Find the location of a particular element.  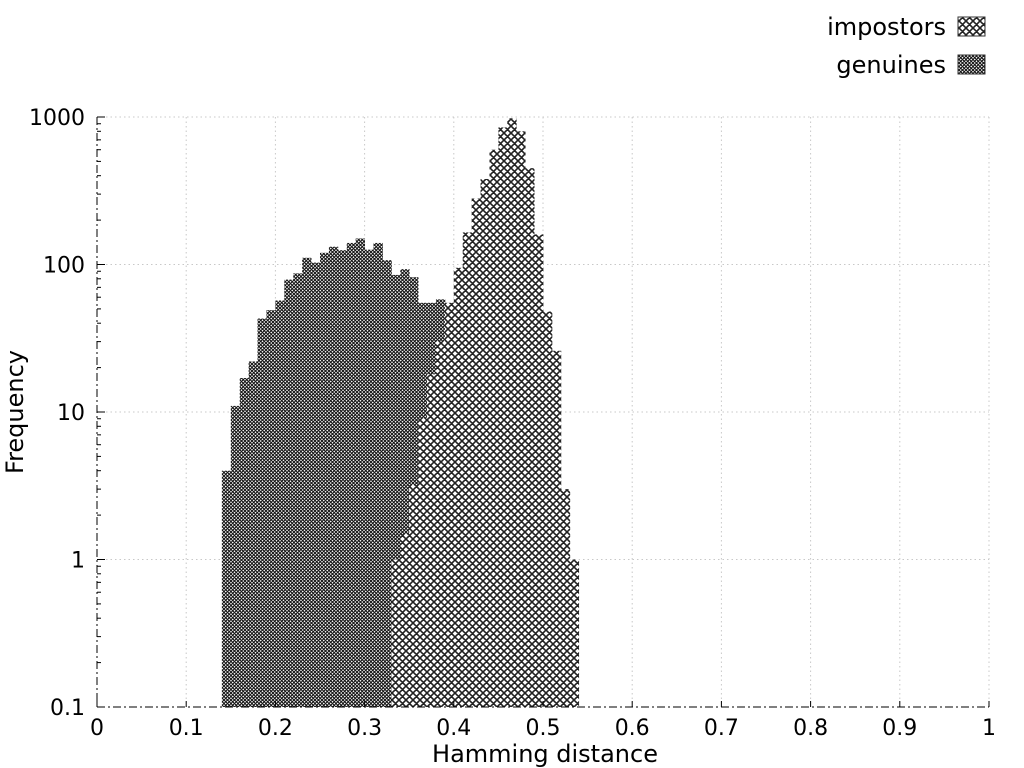

x-tick-label: 0.9 is located at coordinates (899, 728).